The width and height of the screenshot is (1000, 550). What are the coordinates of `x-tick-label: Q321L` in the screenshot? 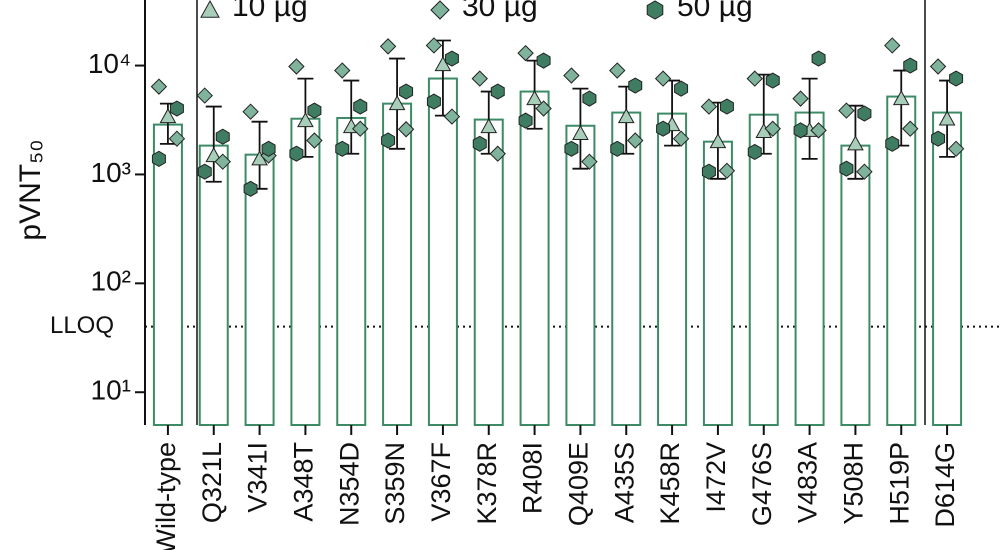 It's located at (212, 482).